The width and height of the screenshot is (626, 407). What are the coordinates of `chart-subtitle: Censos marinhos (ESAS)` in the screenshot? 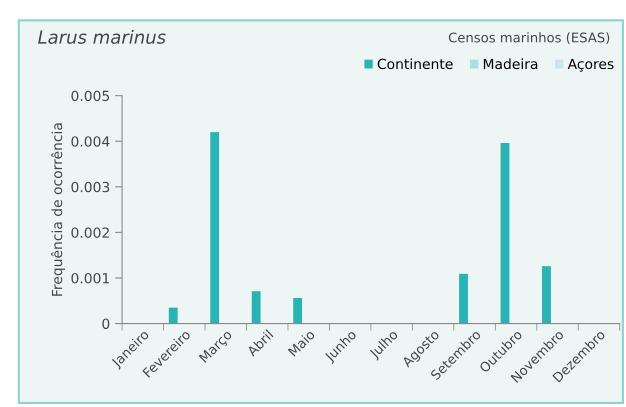 It's located at (529, 38).